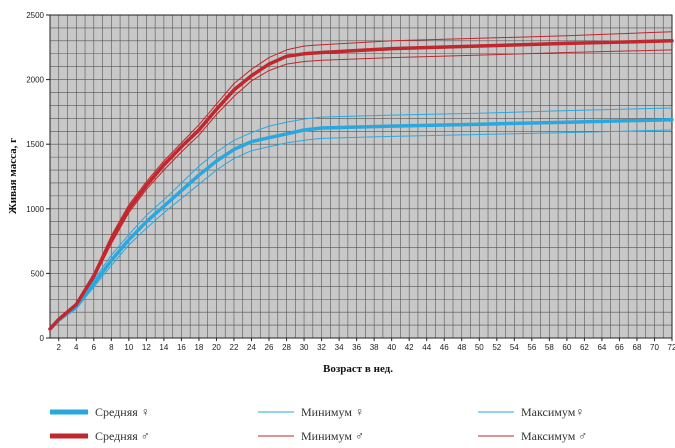 Image resolution: width=675 pixels, height=448 pixels. I want to click on x-tick-label: 4, so click(76, 347).